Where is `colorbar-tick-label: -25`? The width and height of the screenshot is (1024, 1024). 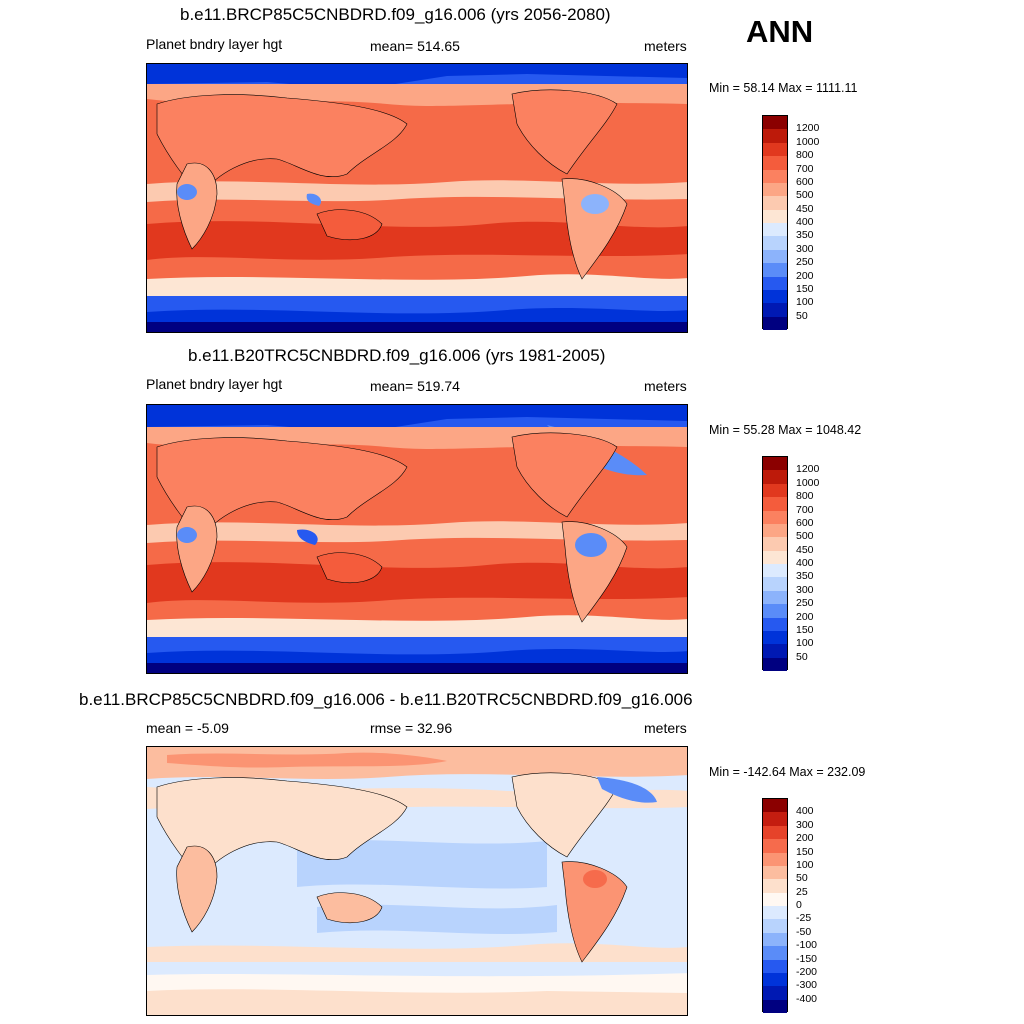
colorbar-tick-label: -25 is located at coordinates (804, 918).